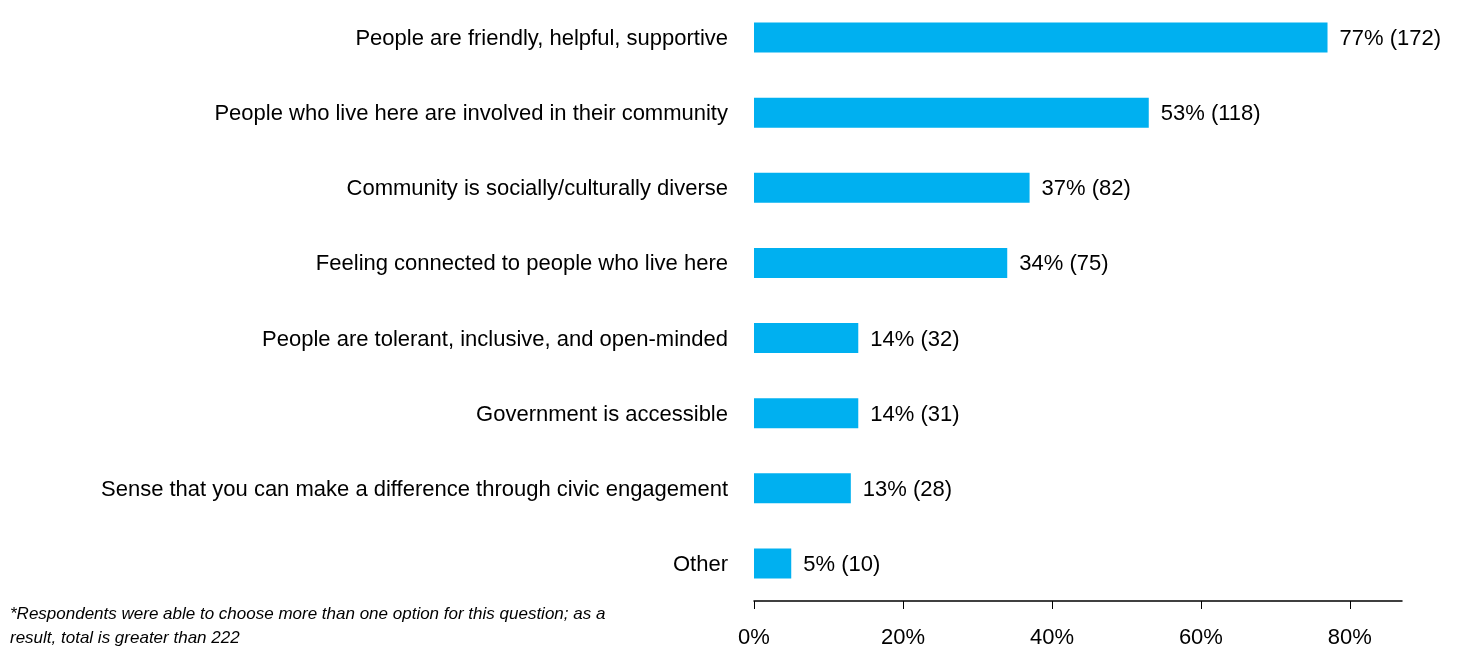 Image resolution: width=1478 pixels, height=651 pixels. I want to click on x-tick-label: 0%, so click(754, 636).